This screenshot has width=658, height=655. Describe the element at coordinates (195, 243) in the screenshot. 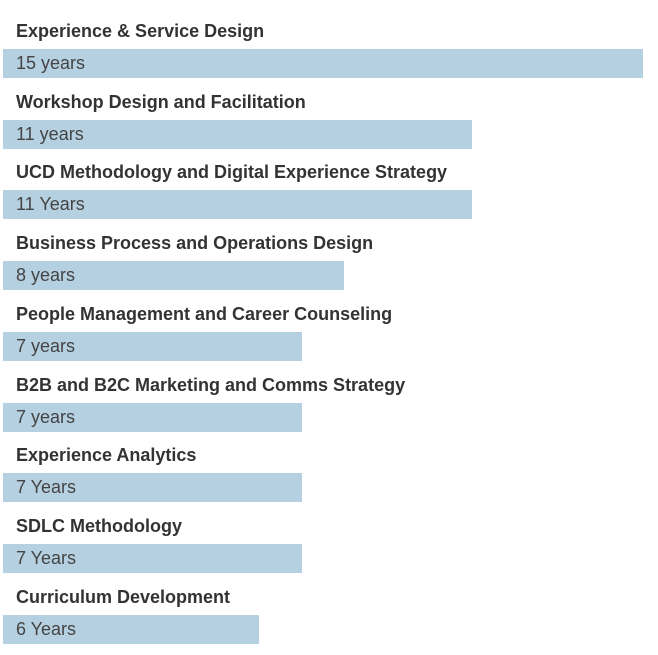

I see `skill-label: Business Process and Operations Design` at that location.